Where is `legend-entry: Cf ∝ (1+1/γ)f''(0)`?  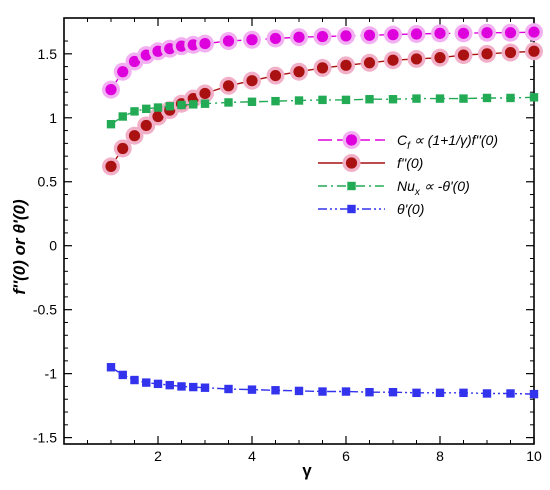
legend-entry: Cf ∝ (1+1/γ)f''(0) is located at coordinates (408, 141).